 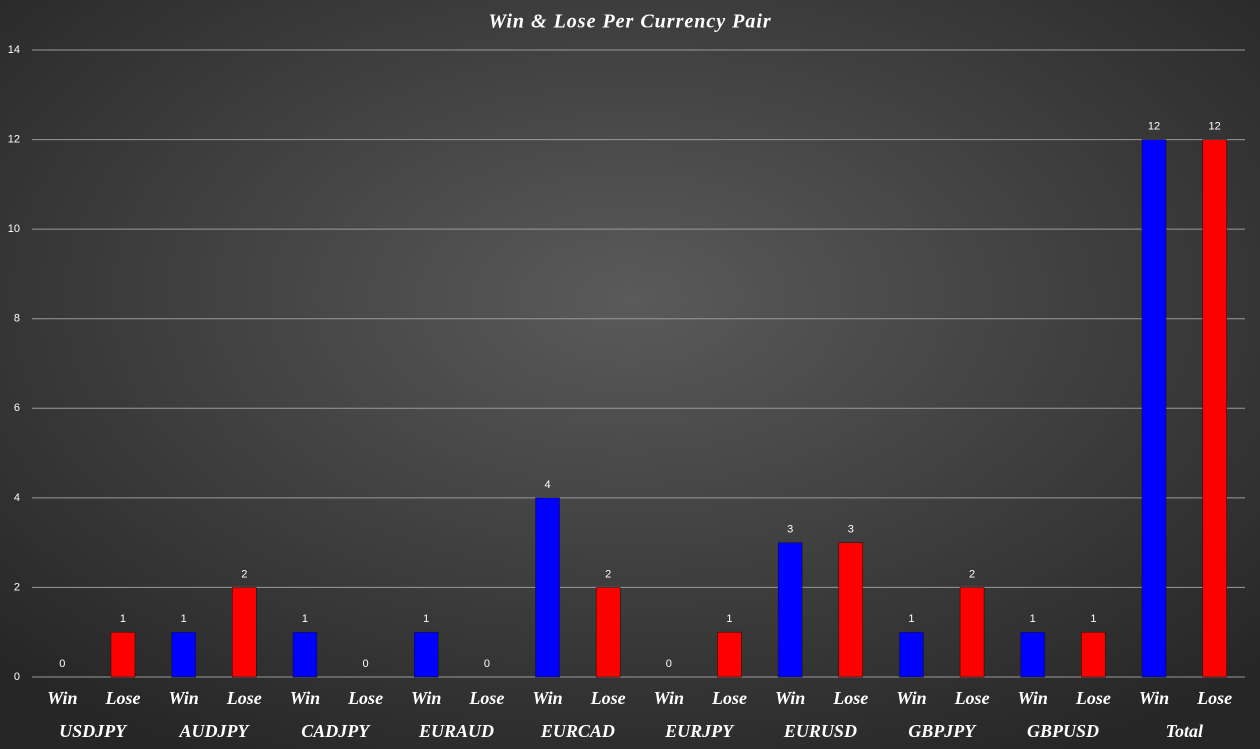 What do you see at coordinates (699, 731) in the screenshot?
I see `group-label: EURJPY` at bounding box center [699, 731].